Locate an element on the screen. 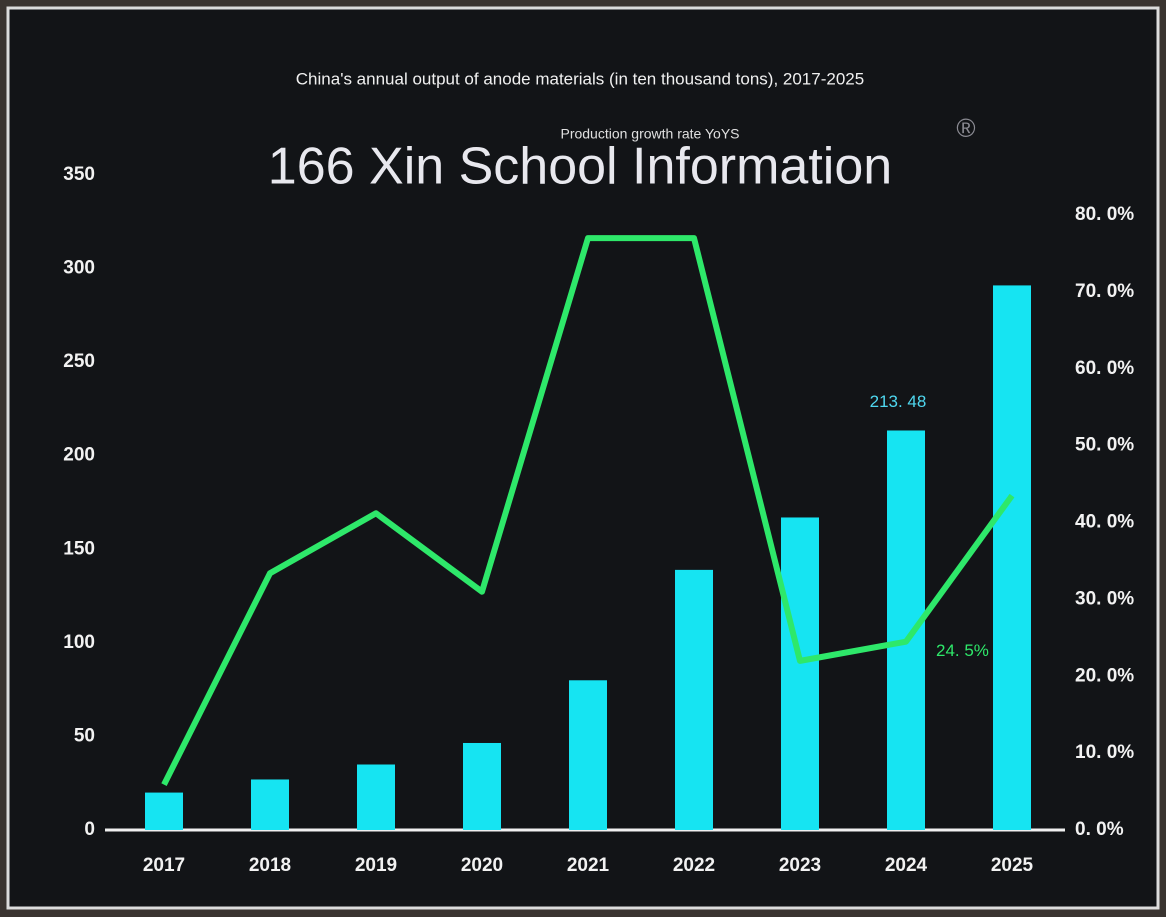  y2-tick-label: 50. 0% is located at coordinates (1104, 445).